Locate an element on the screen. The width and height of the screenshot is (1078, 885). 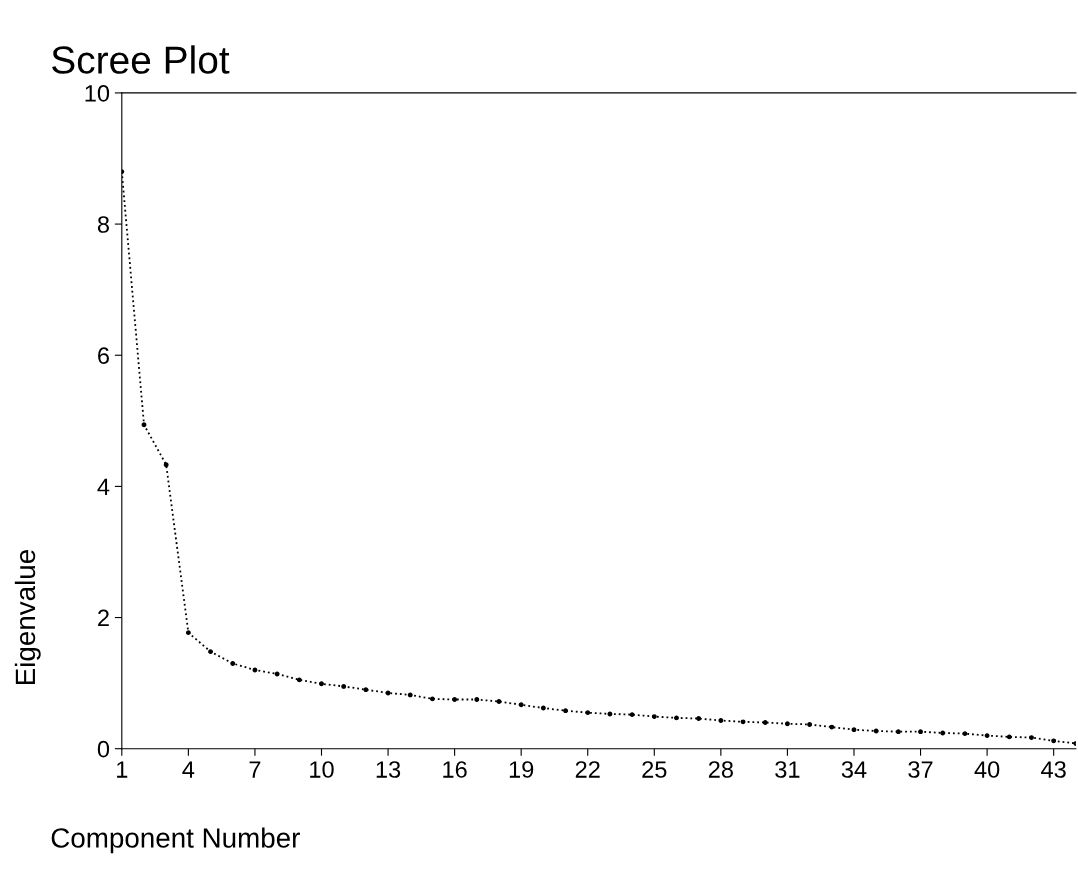
y-tick-label: 4 is located at coordinates (103, 486).